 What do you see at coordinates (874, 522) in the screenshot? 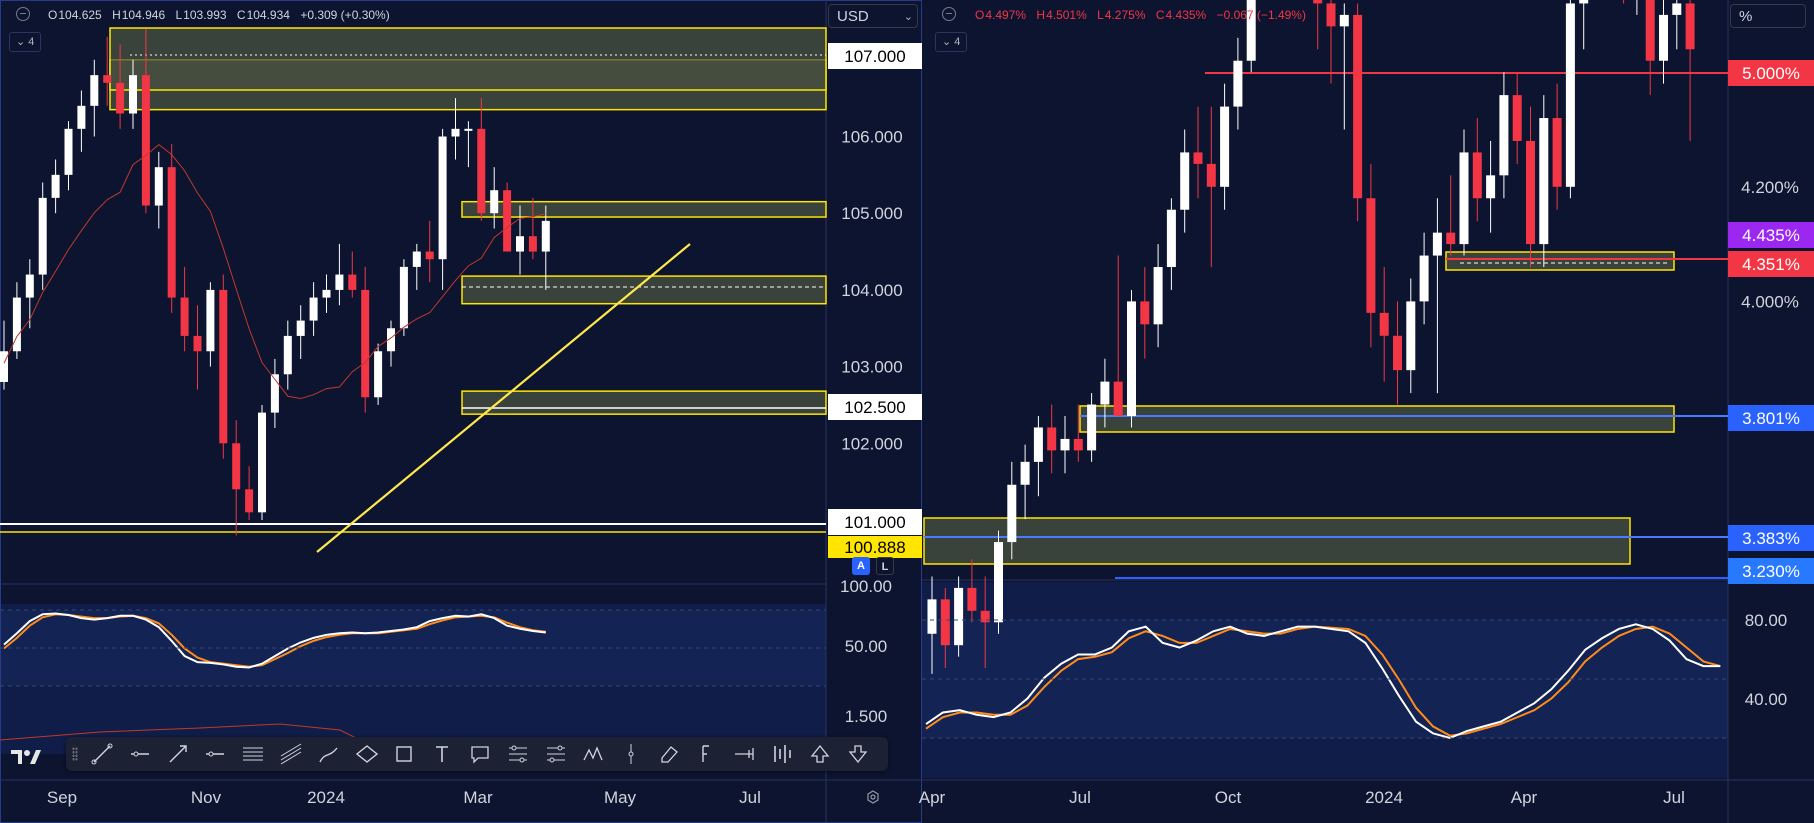
I see `left-price-tag-101: 101.000` at bounding box center [874, 522].